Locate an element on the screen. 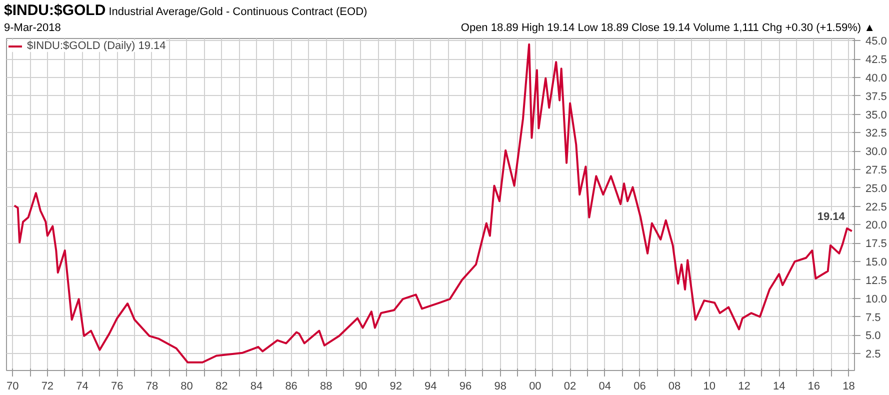 The image size is (889, 395). y-tick-label: 22.5 is located at coordinates (876, 207).